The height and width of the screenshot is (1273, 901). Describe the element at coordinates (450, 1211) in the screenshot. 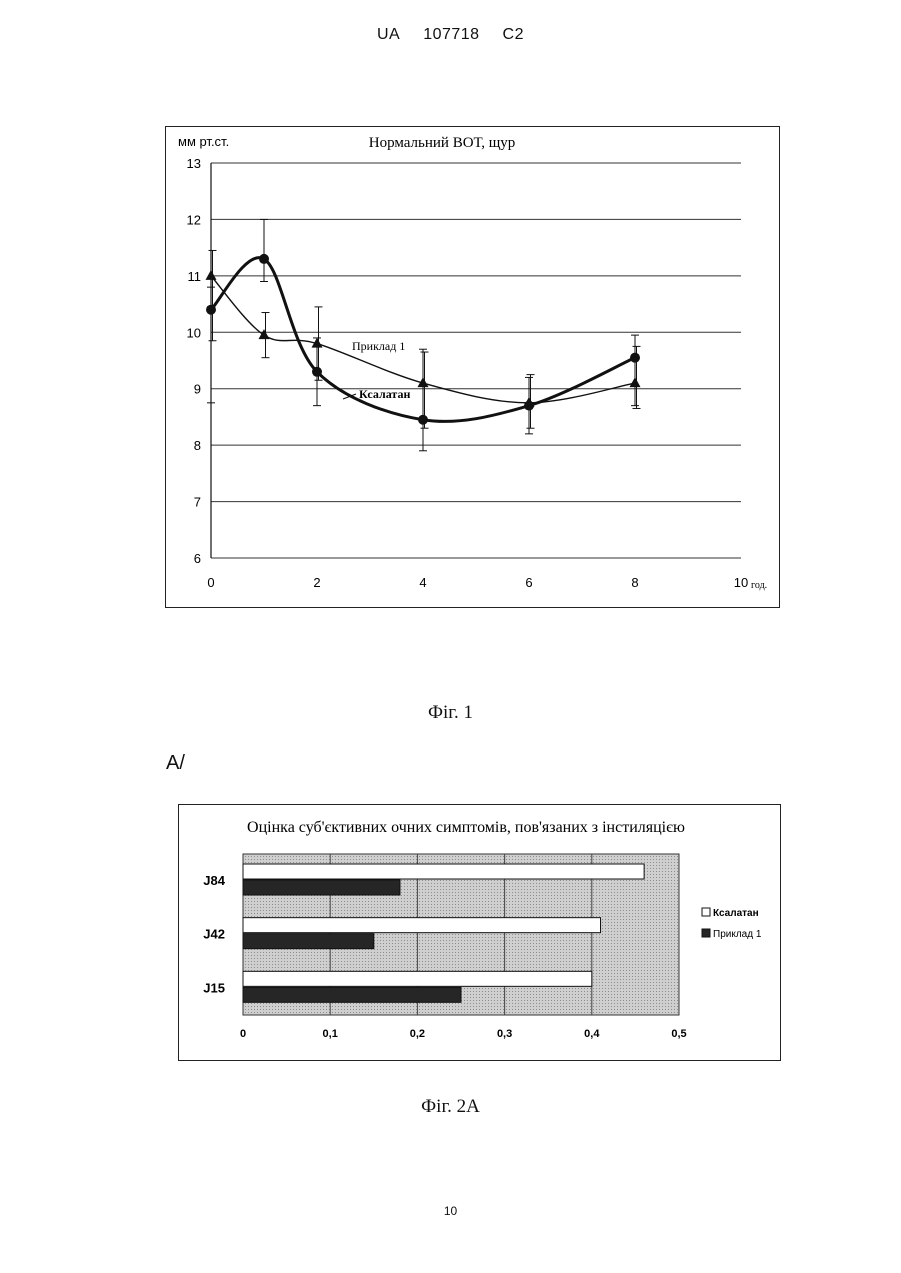

I see `page-number: 10` at that location.